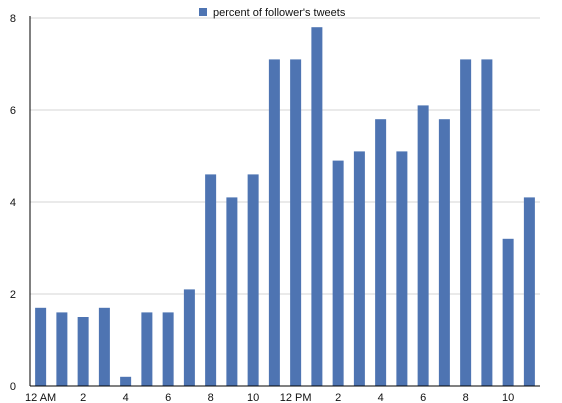 Image resolution: width=562 pixels, height=403 pixels. I want to click on x-tick-labels: 12 AM 2 4 6 8 10 12 PM 2 4 6 8 10, so click(269, 397).